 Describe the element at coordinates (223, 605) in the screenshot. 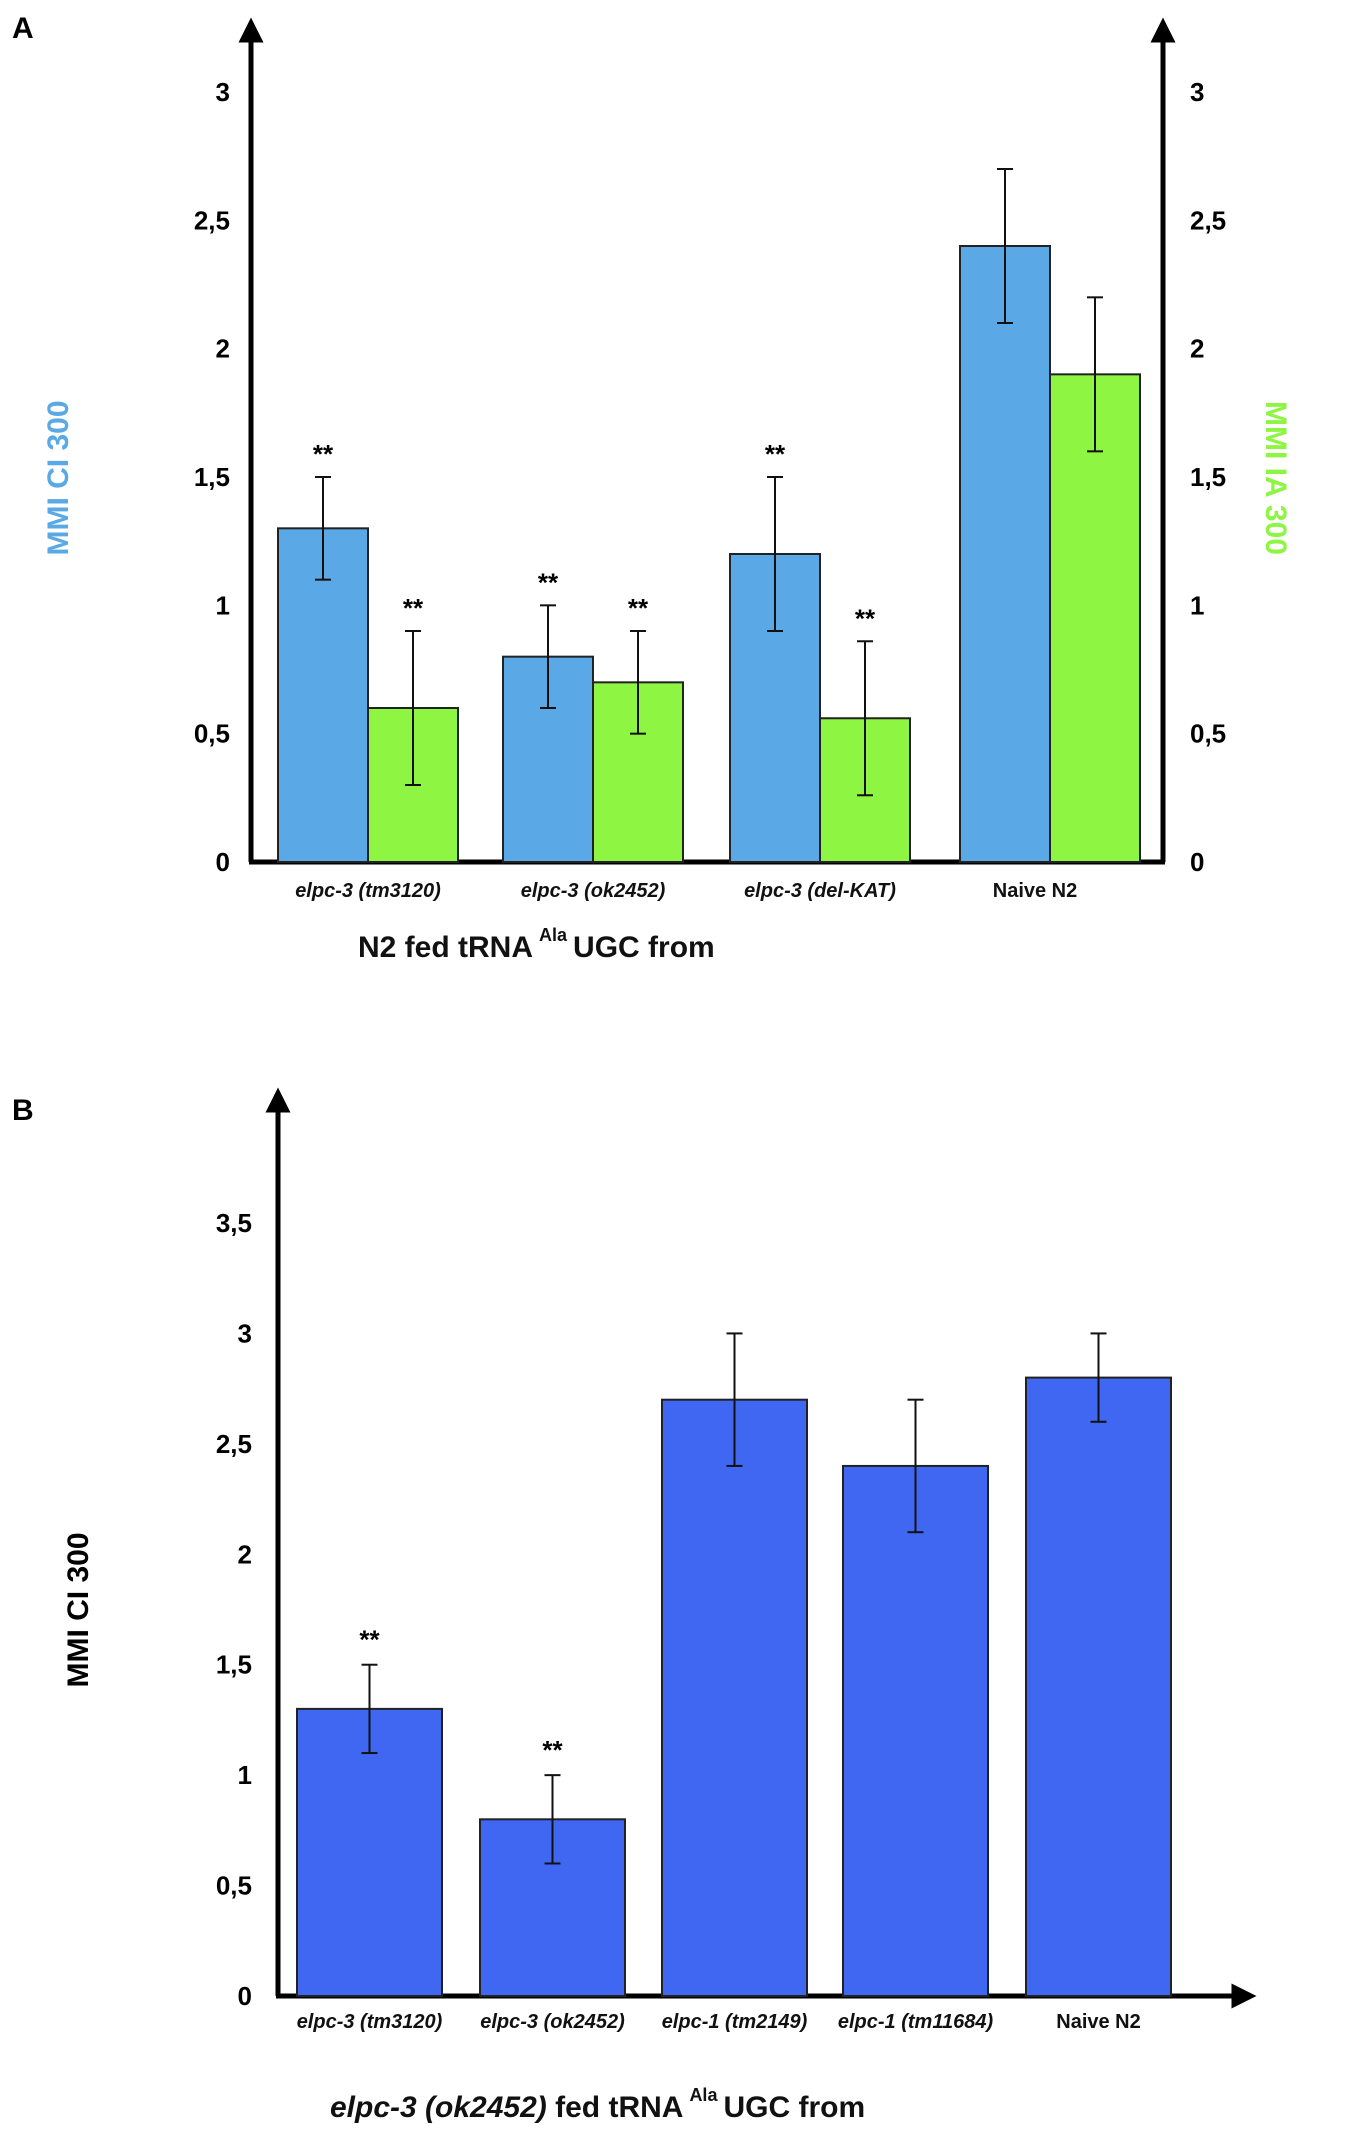

I see `panel-a-left-tick-label: 1` at that location.